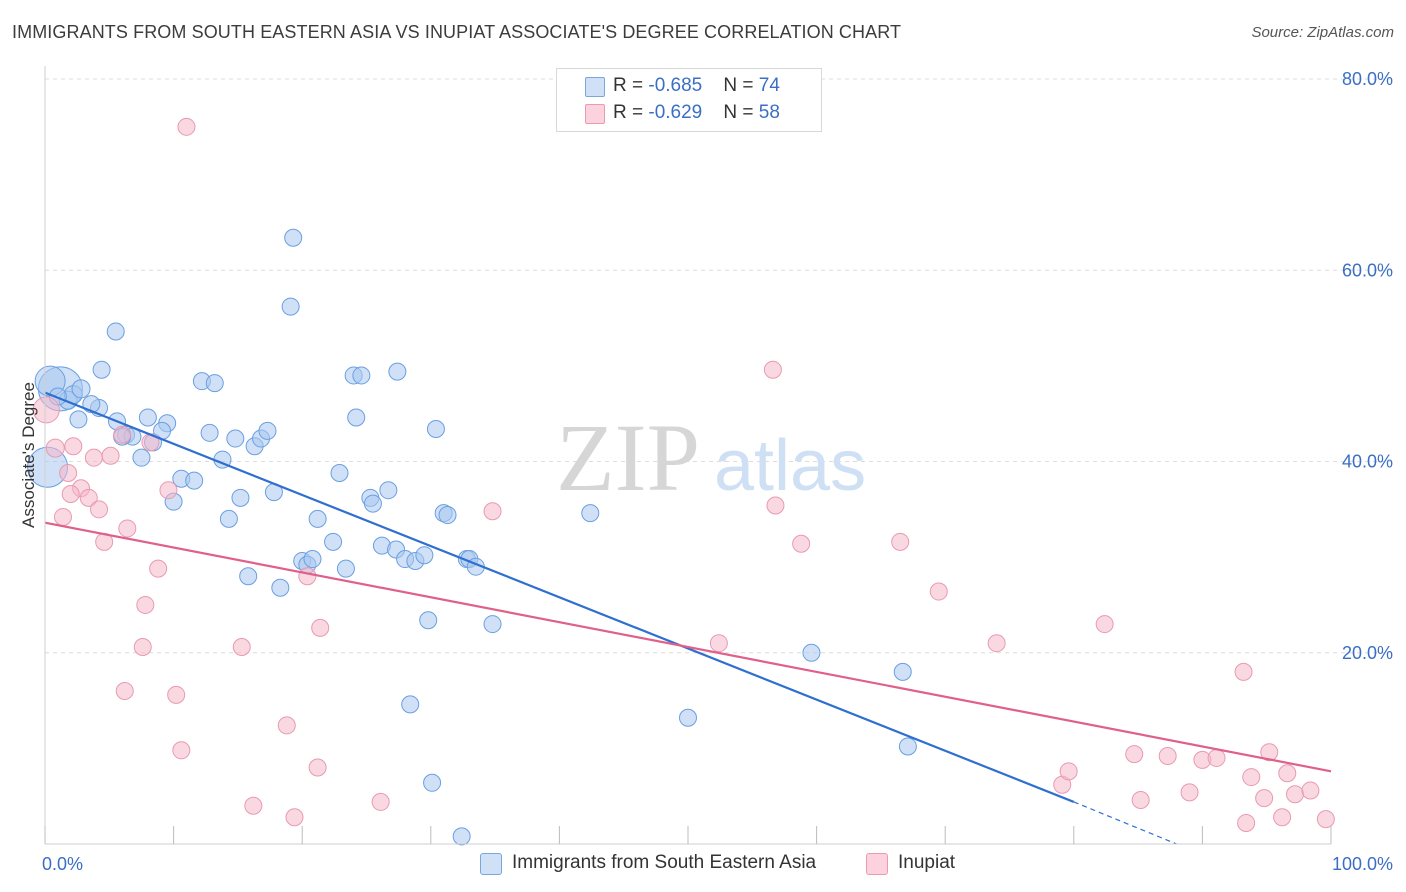 The image size is (1406, 892). What do you see at coordinates (664, 862) in the screenshot?
I see `bottom-legend-label: Immigrants from South Eastern Asia` at bounding box center [664, 862].